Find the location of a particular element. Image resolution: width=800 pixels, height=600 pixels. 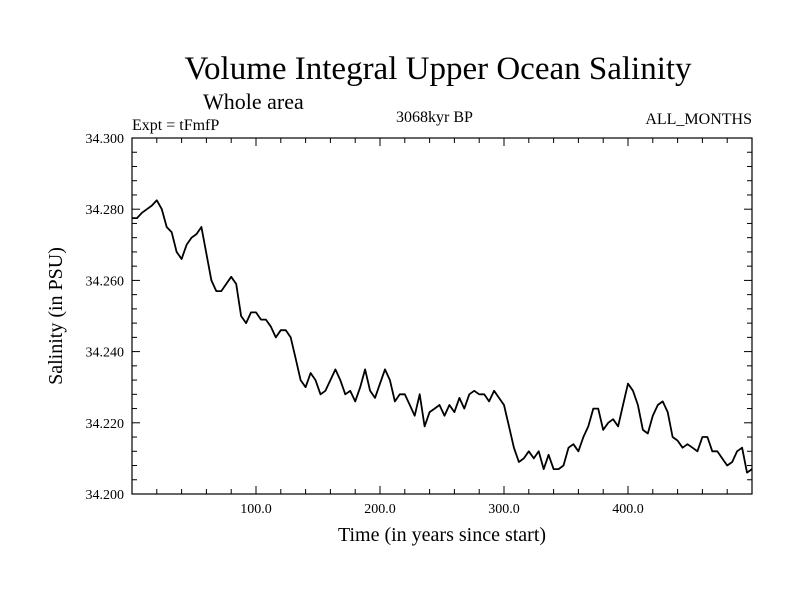

months-label: ALL_MONTHS is located at coordinates (698, 119).